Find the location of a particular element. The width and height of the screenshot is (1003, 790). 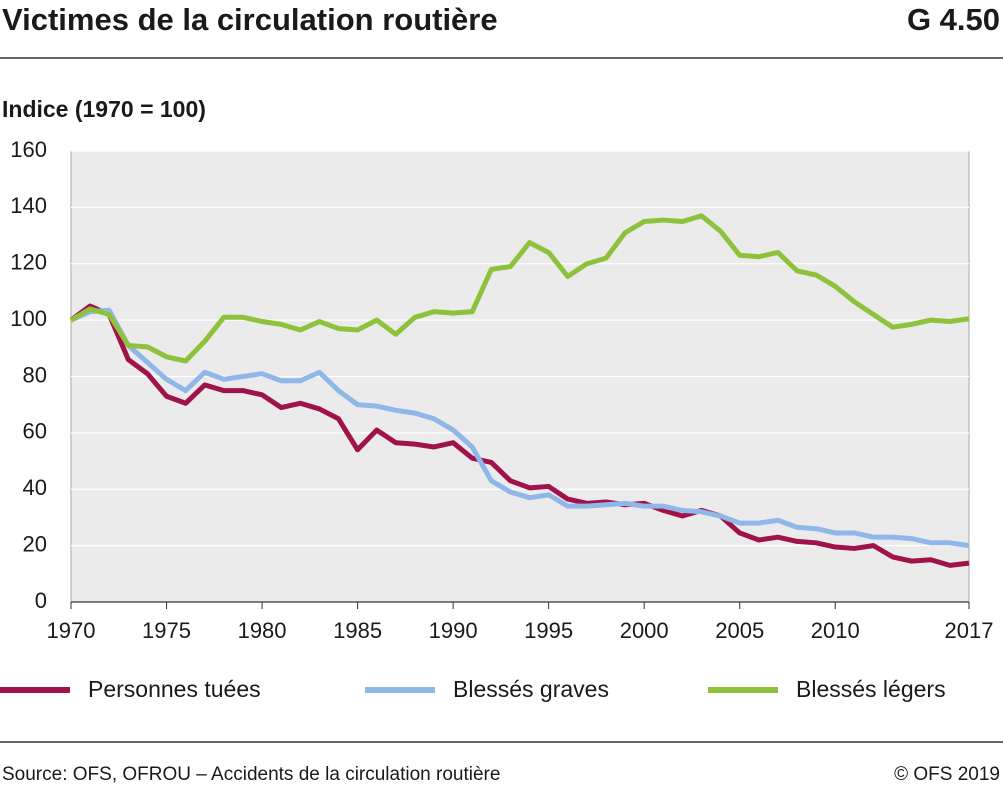

copyright: © OFS 2019 is located at coordinates (947, 774).